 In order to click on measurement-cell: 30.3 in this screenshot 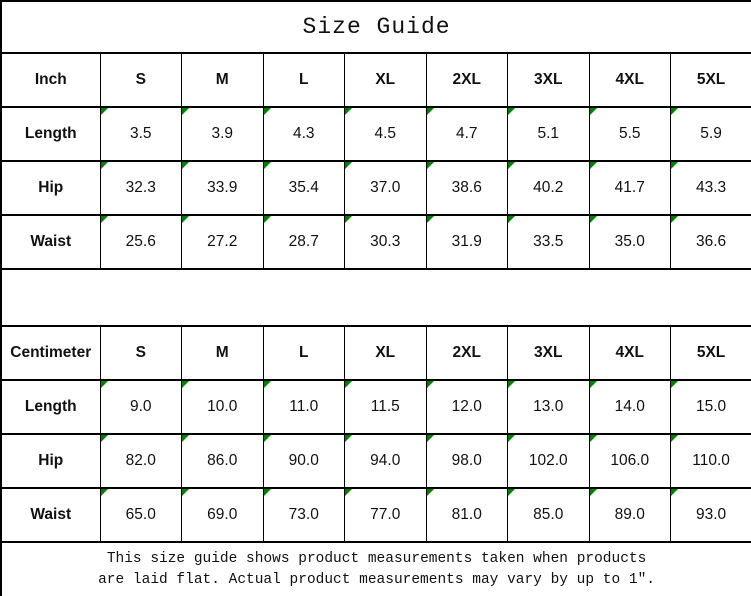, I will do `click(385, 242)`.